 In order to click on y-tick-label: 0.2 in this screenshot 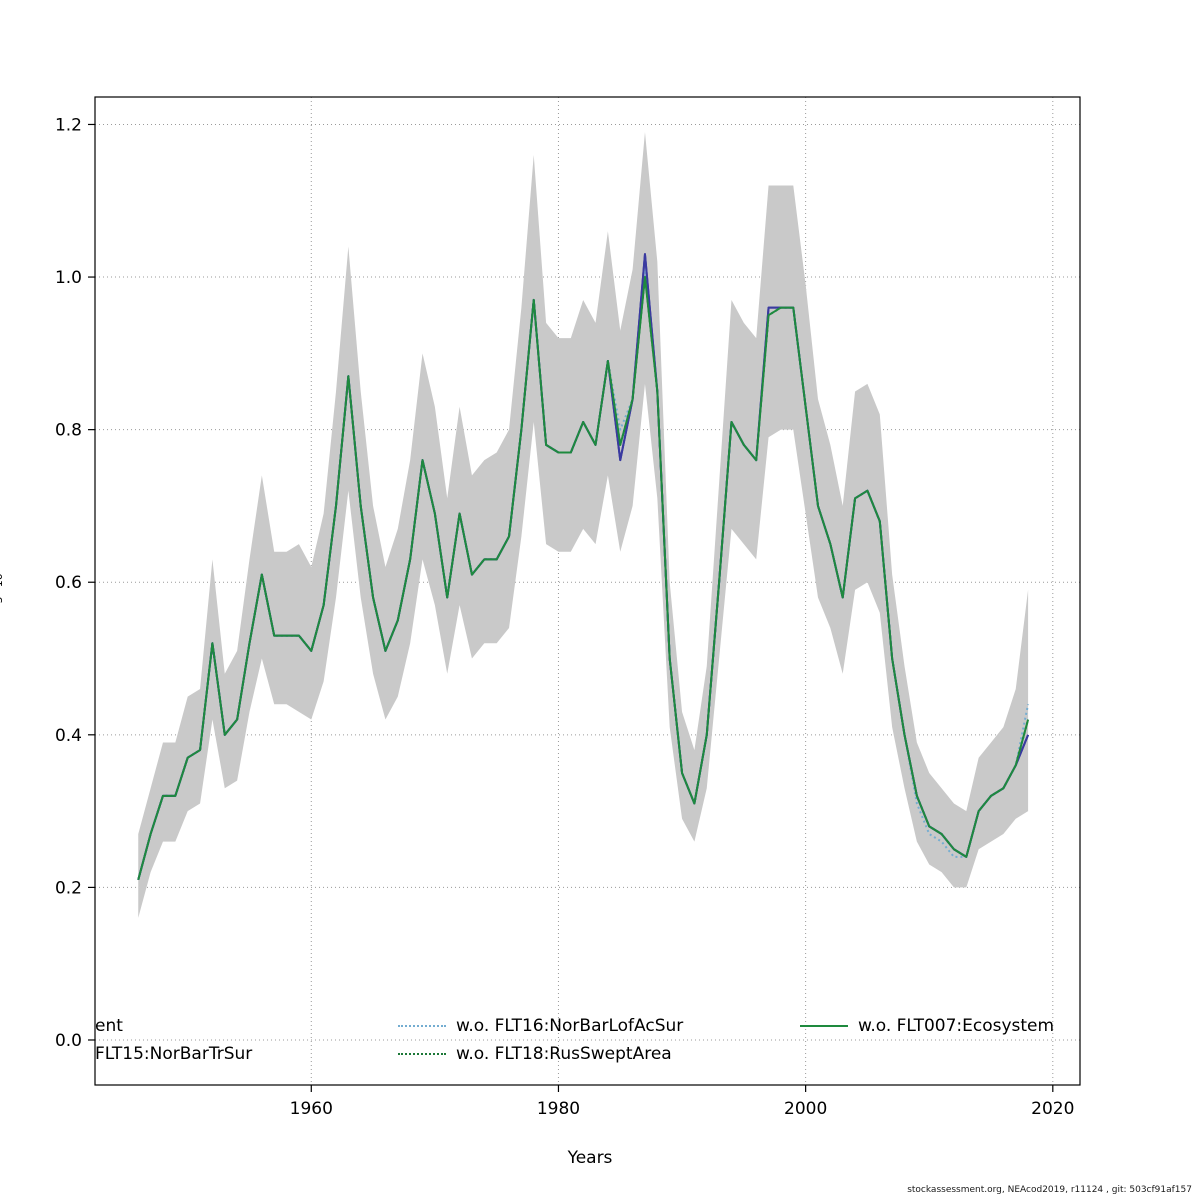, I will do `click(68, 888)`.